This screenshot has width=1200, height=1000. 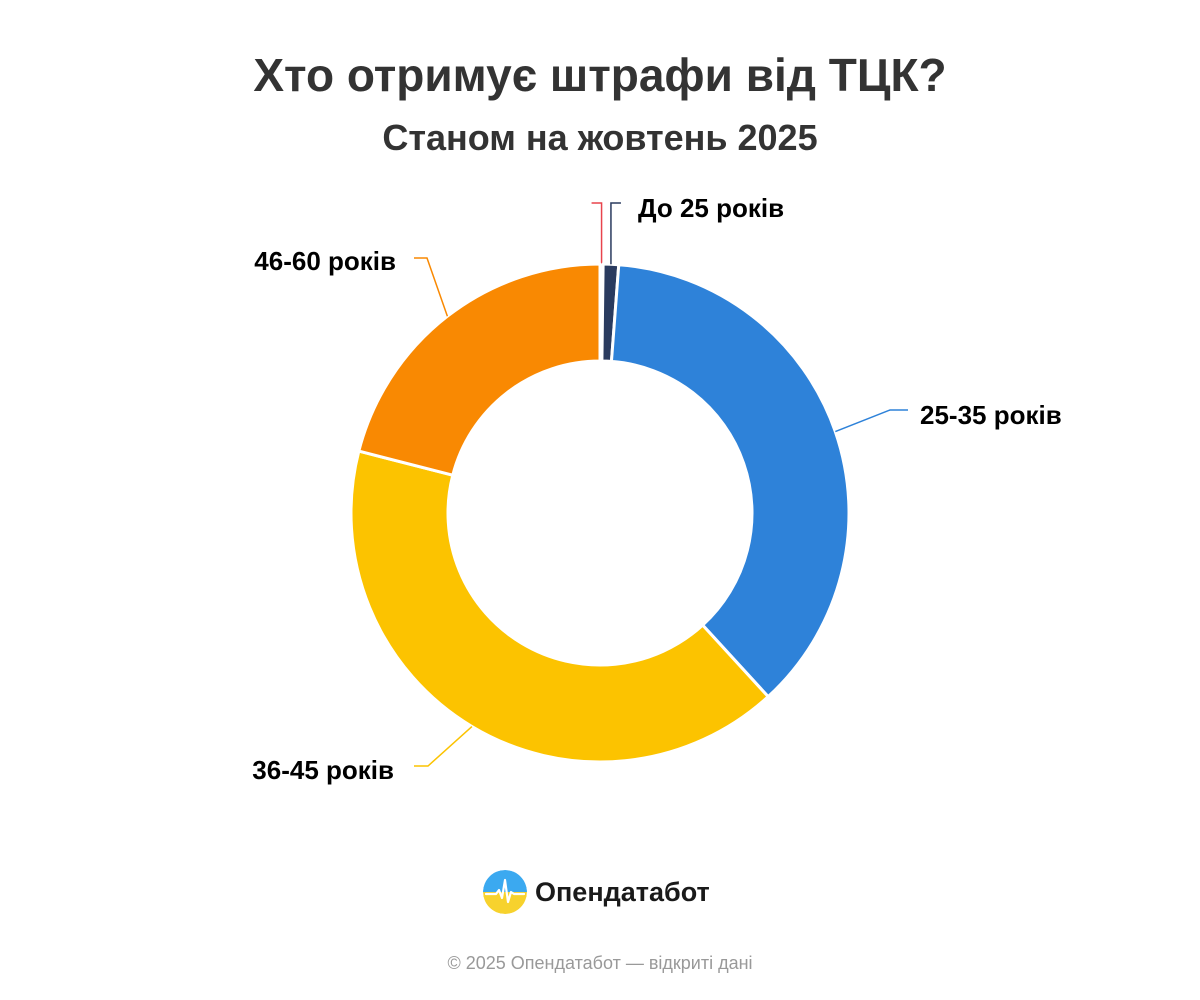 I want to click on brand-logo: Опендатабот, so click(x=596, y=892).